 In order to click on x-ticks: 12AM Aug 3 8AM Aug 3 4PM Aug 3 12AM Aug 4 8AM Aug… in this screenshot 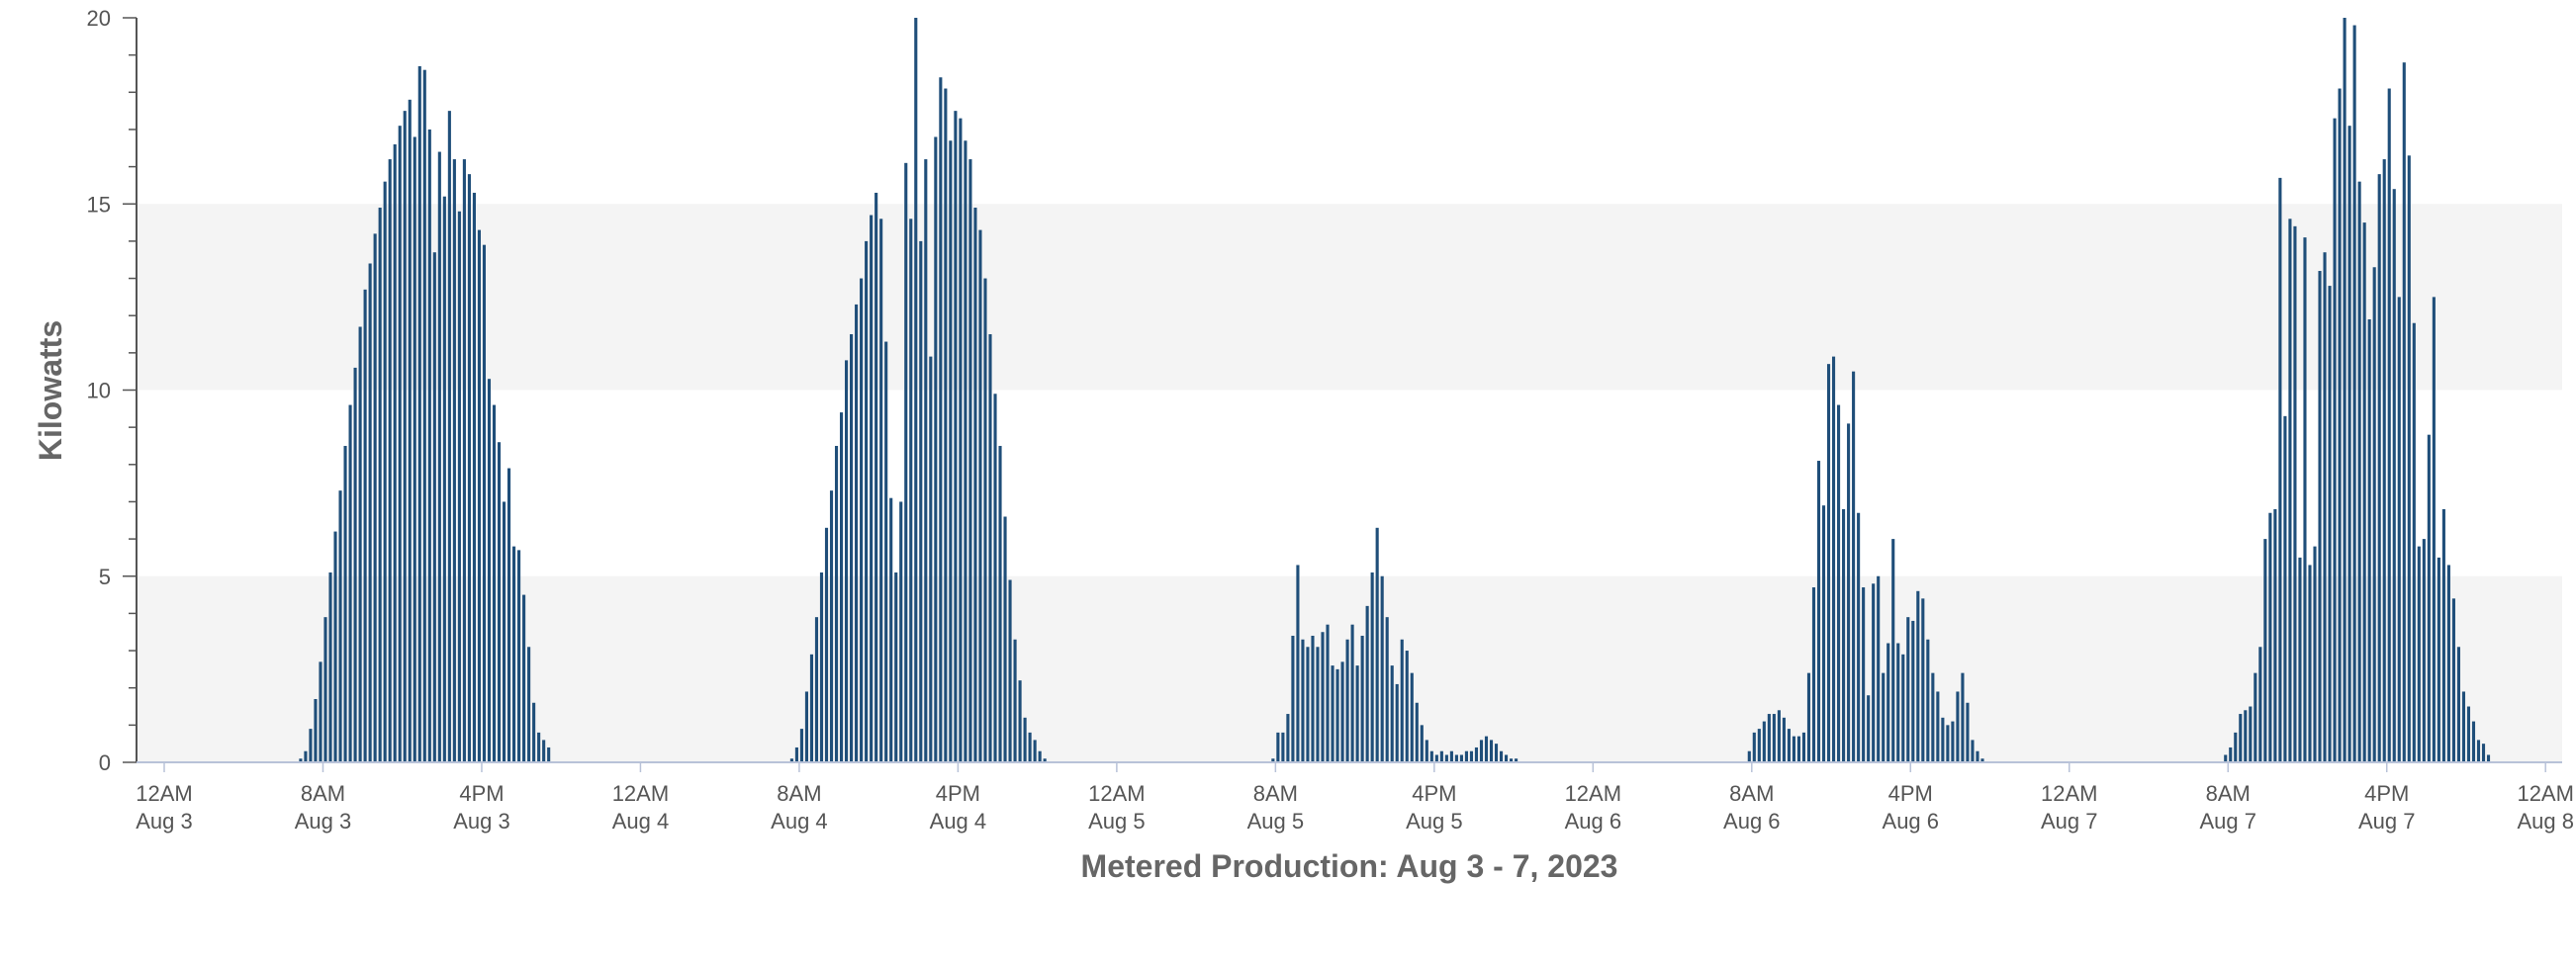, I will do `click(1355, 798)`.